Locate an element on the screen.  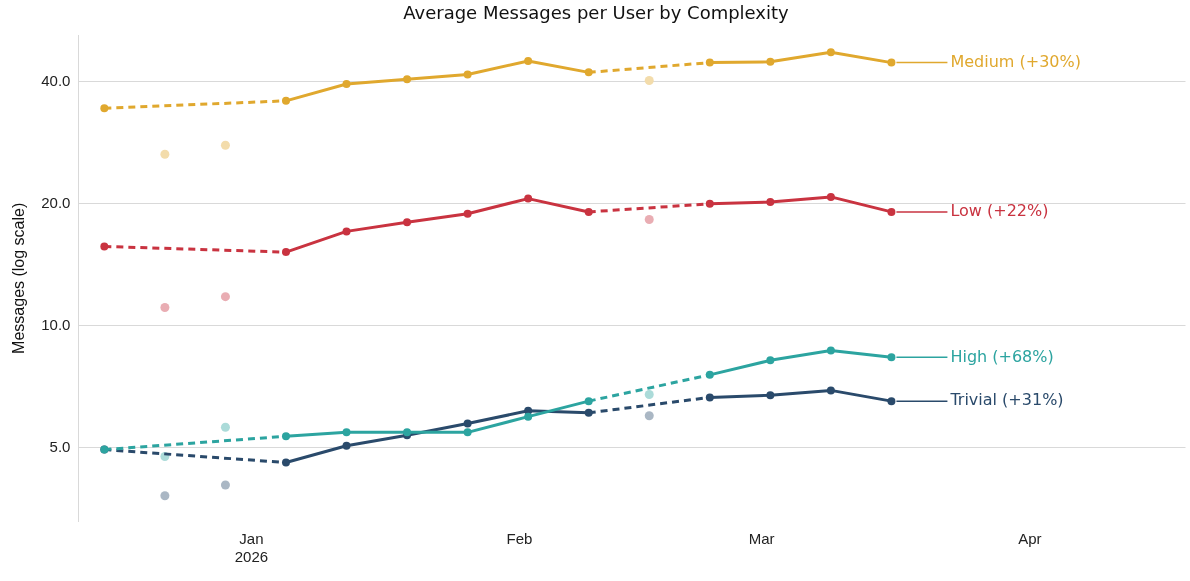
x-tick-label: Apr is located at coordinates (1030, 539).